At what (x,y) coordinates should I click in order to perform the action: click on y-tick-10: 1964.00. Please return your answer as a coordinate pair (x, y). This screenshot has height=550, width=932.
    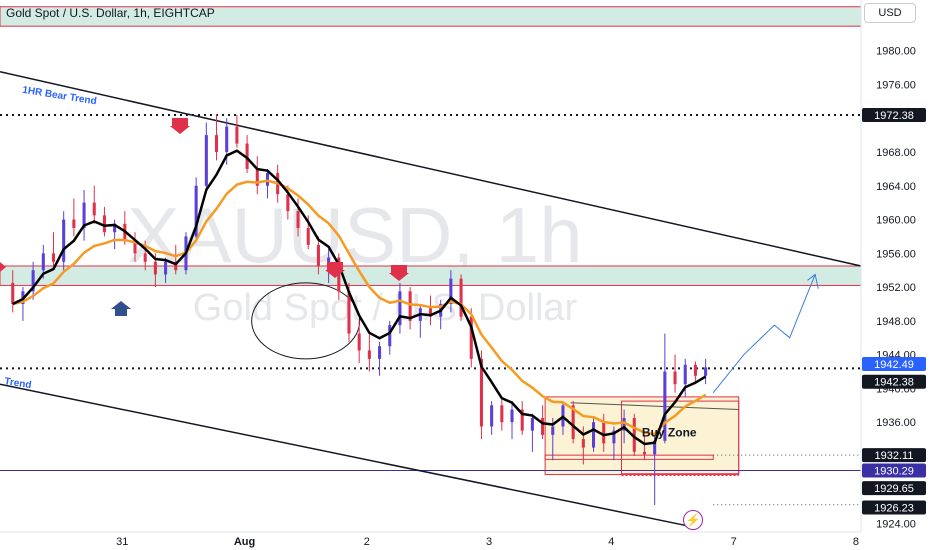
    Looking at the image, I should click on (896, 187).